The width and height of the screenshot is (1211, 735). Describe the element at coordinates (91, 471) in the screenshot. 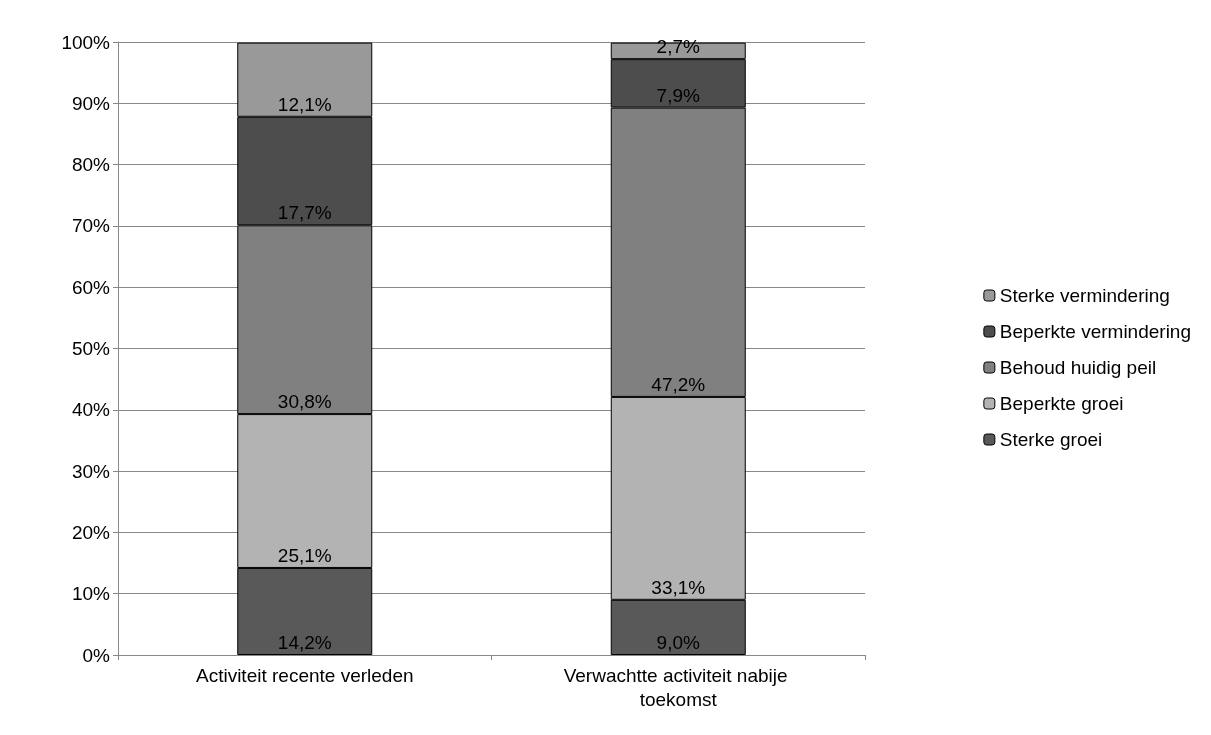

I see `y-tick-label: 30%` at that location.